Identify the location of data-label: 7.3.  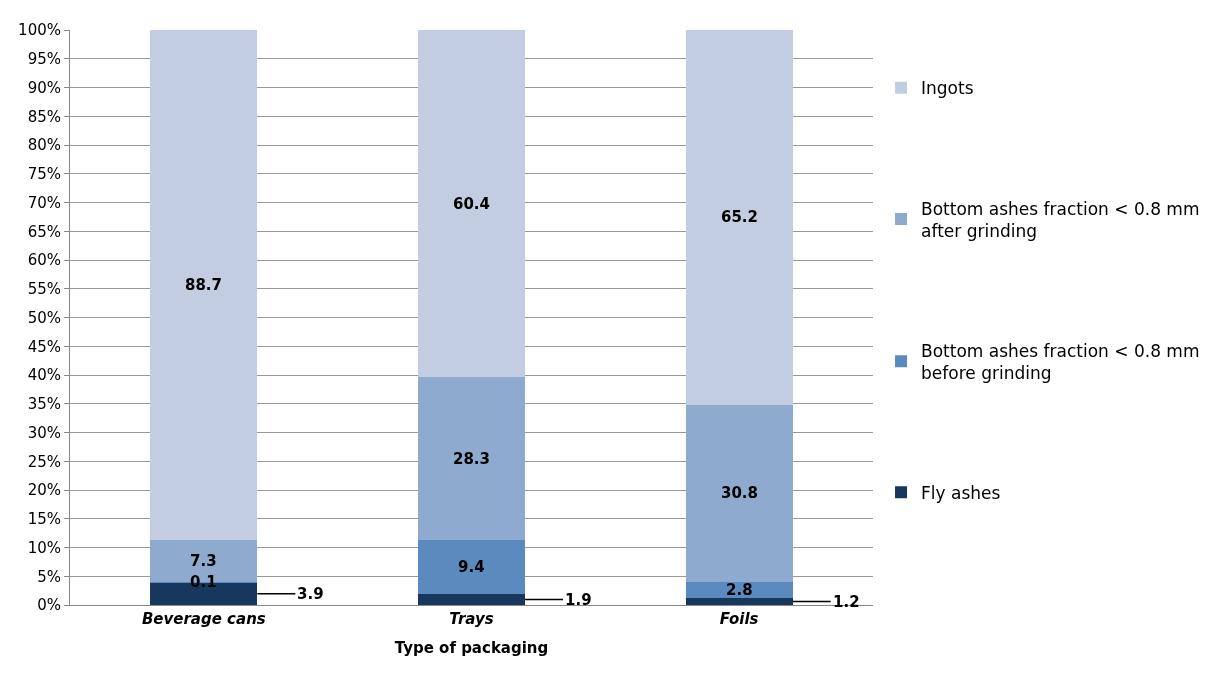
(203, 561).